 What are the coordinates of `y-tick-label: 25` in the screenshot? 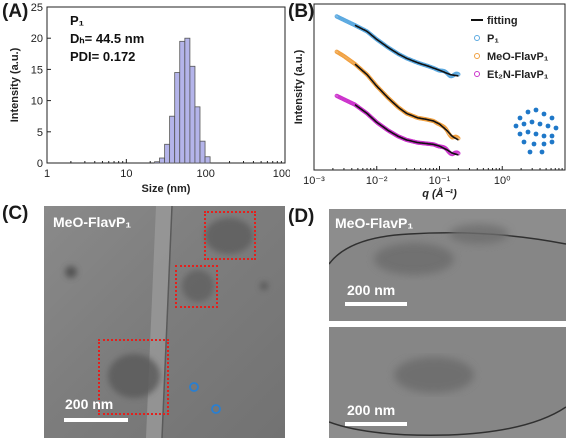 It's located at (37, 8).